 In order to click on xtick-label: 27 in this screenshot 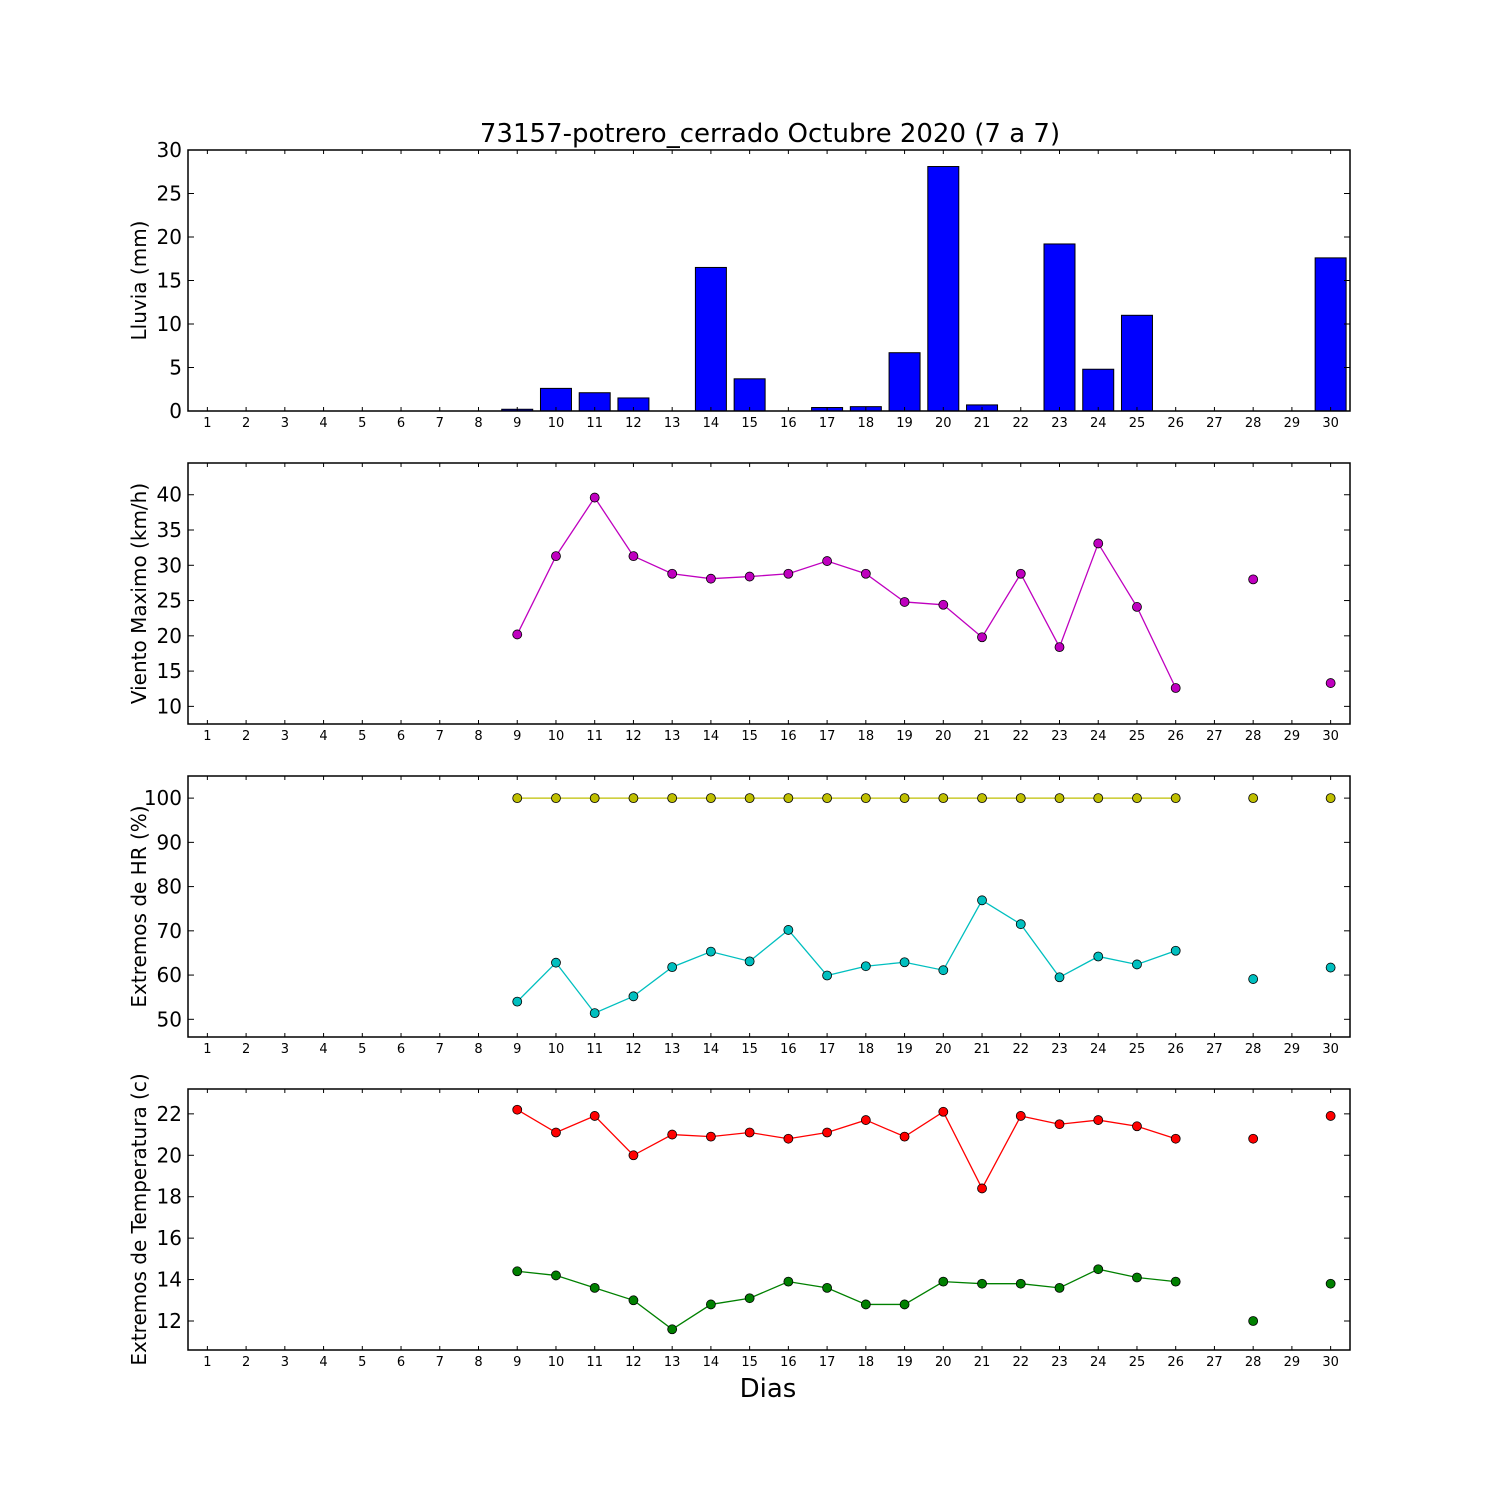, I will do `click(1214, 1362)`.